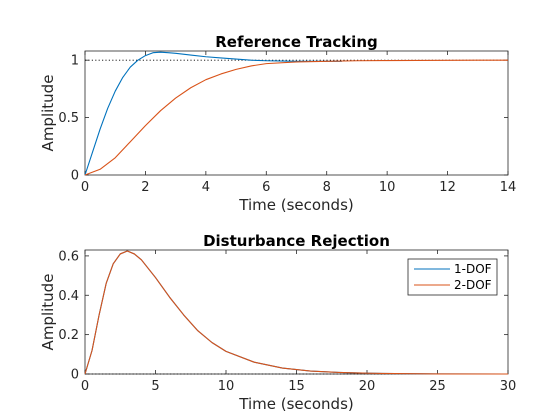 The image size is (560, 420). Describe the element at coordinates (145, 187) in the screenshot. I see `x-tick-label: 2` at that location.